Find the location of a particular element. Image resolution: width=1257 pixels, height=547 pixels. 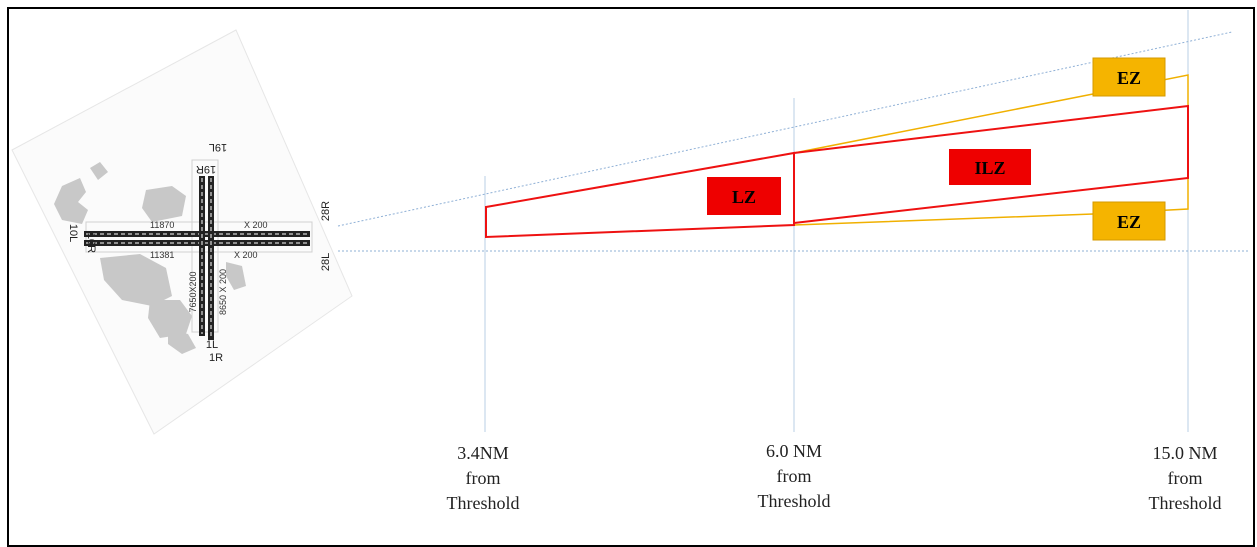

runway-10l-28r is located at coordinates (197, 234).